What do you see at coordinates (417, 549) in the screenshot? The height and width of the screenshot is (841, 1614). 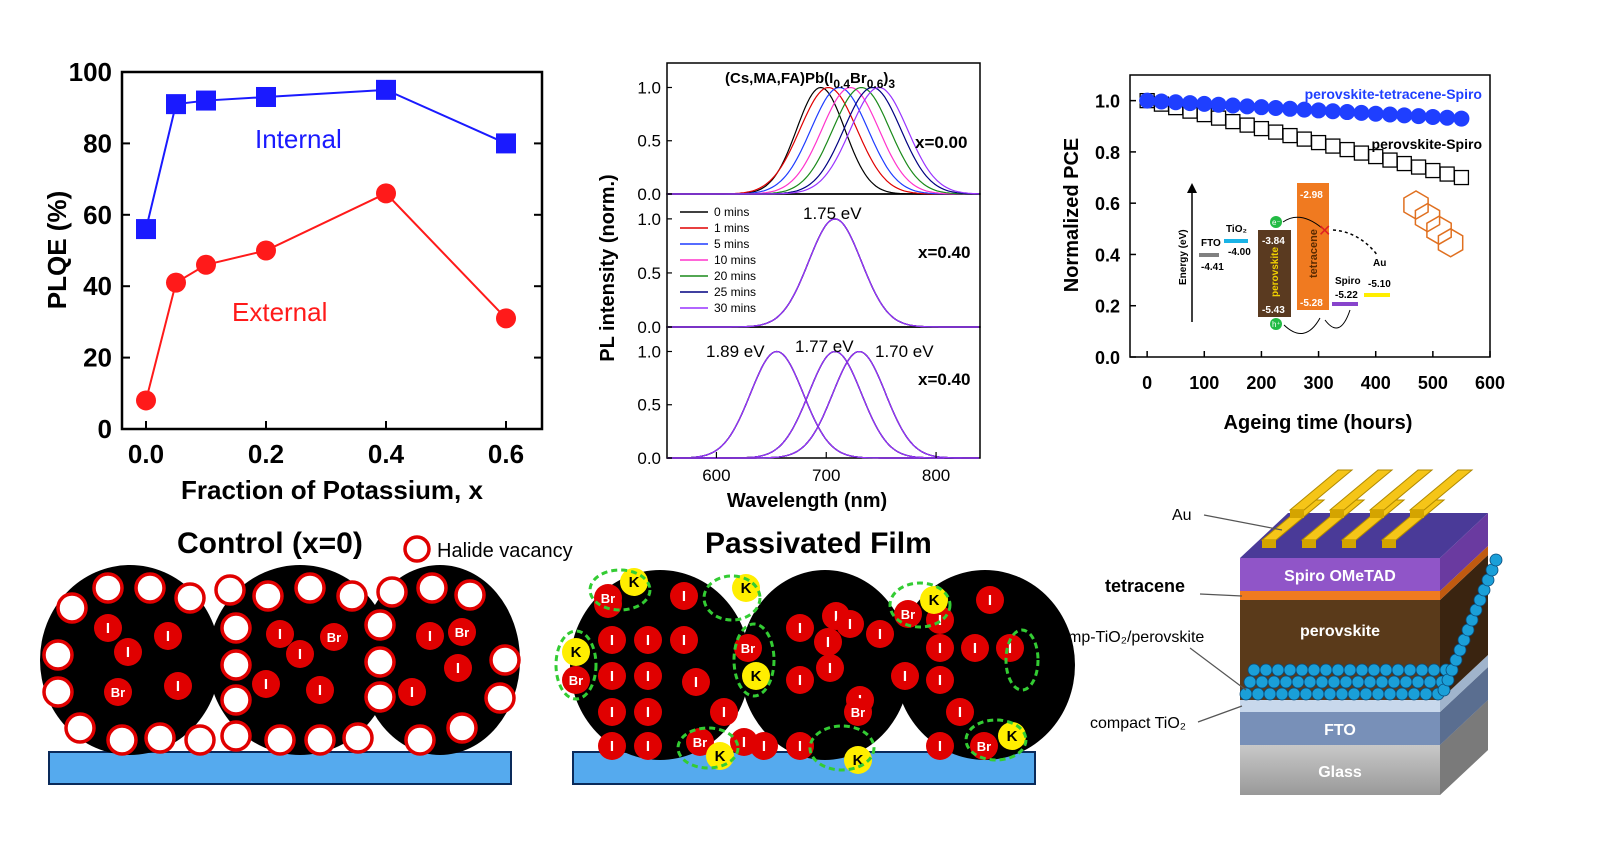 I see `halide-vacancy-legend-icon` at bounding box center [417, 549].